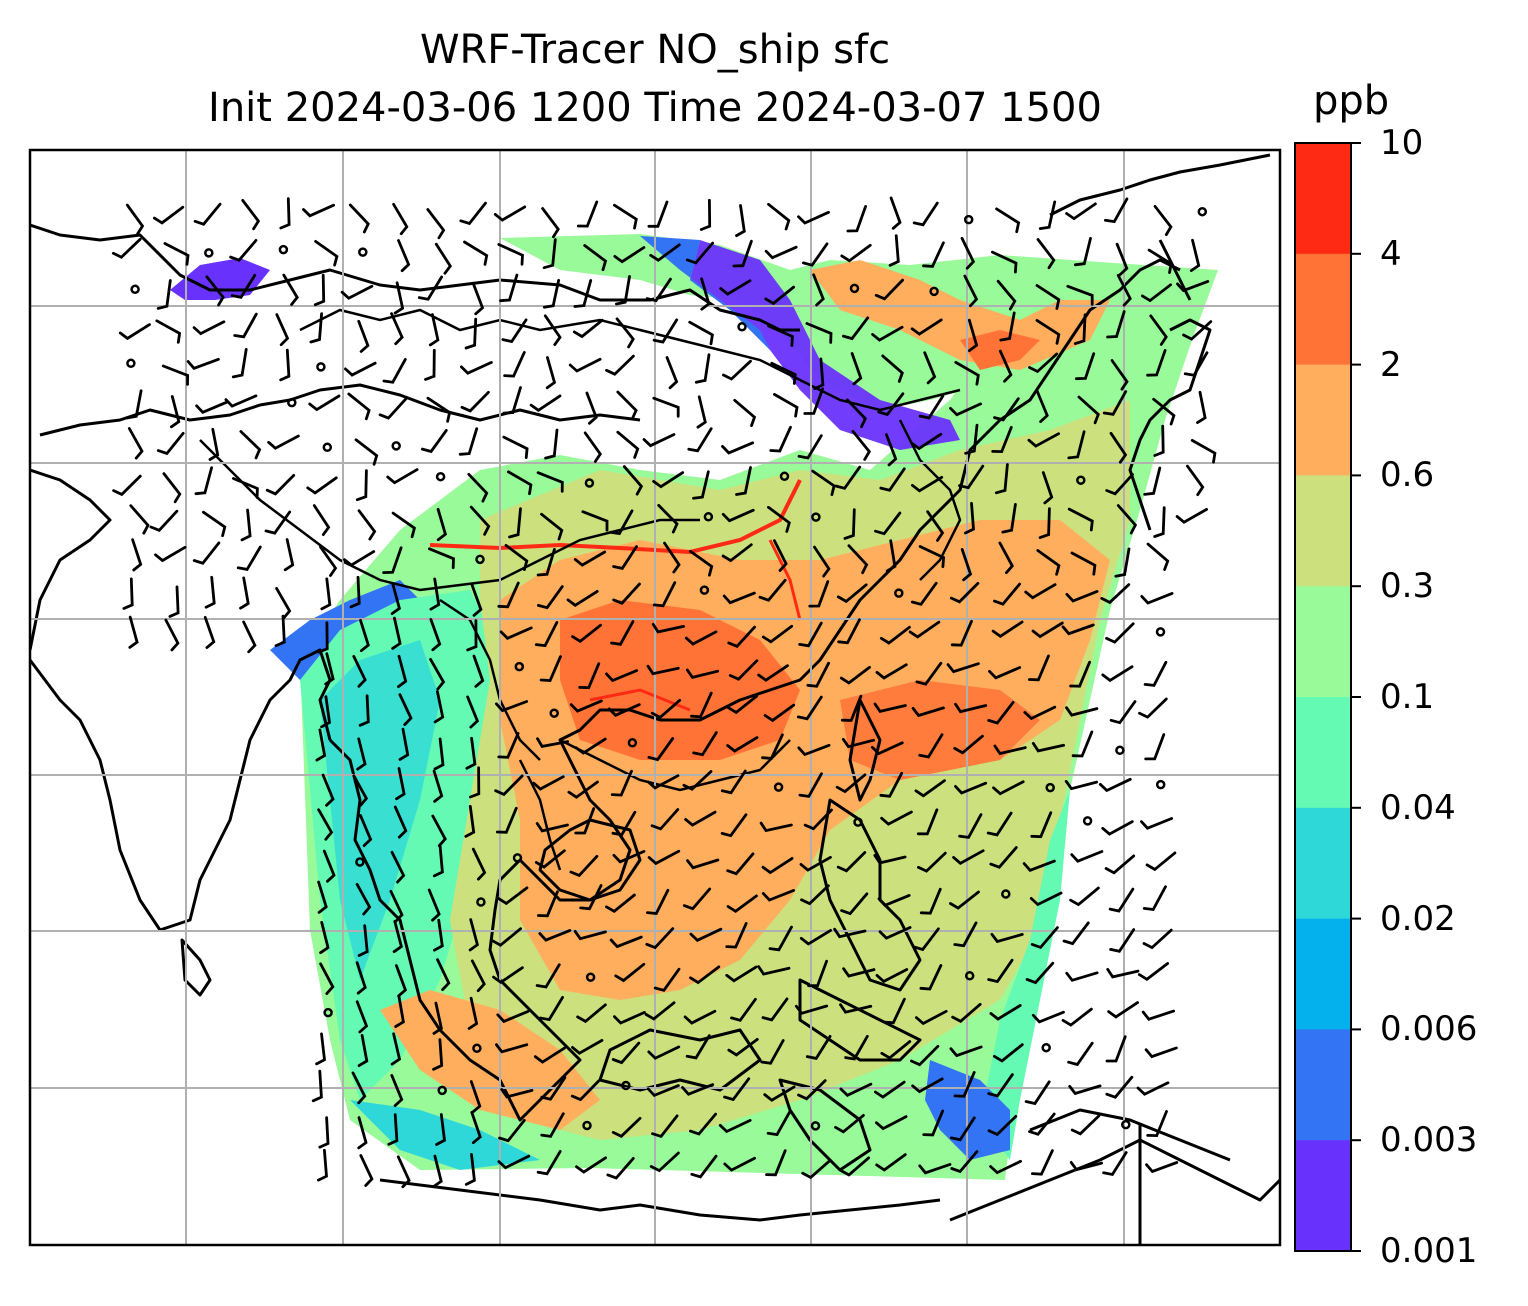 Image resolution: width=1528 pixels, height=1306 pixels. Describe the element at coordinates (680, 680) in the screenshot. I see `field-red-orange-core` at that location.